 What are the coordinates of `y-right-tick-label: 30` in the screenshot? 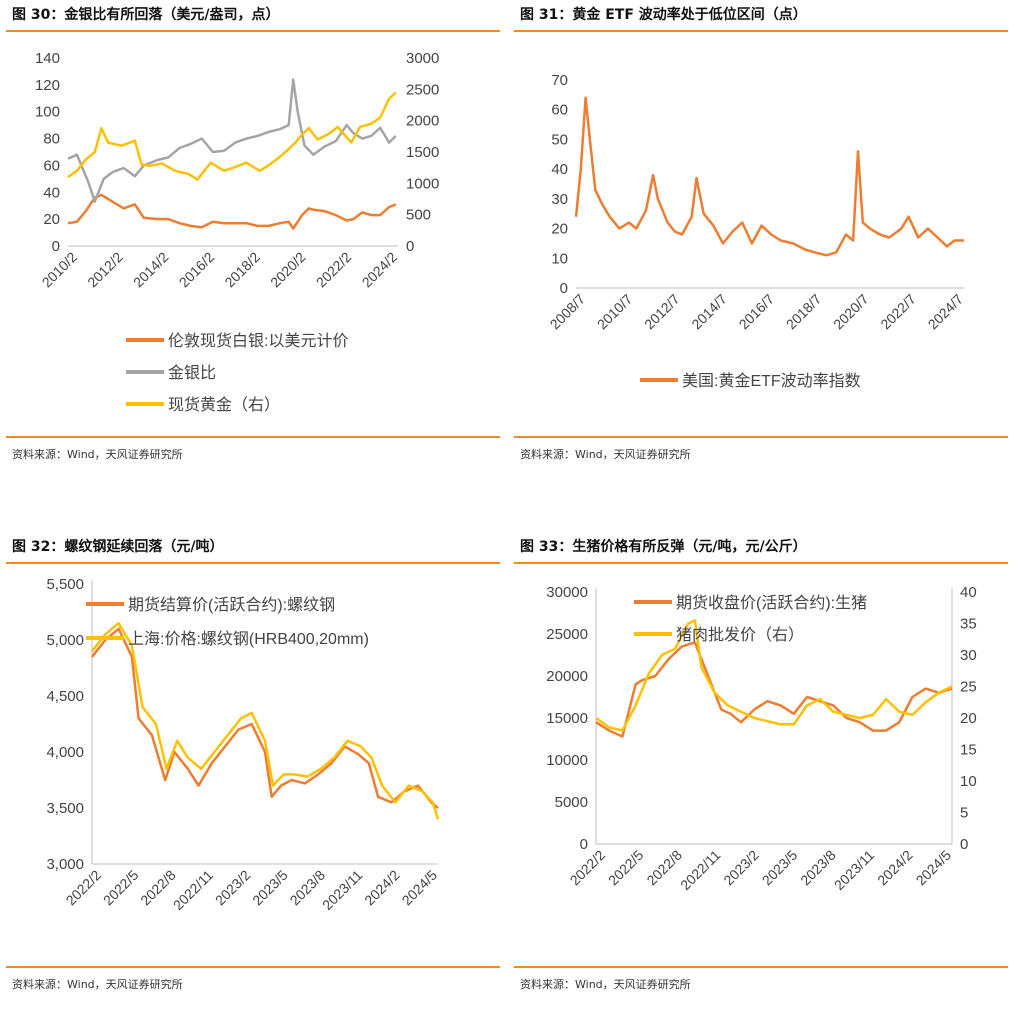 It's located at (968, 655).